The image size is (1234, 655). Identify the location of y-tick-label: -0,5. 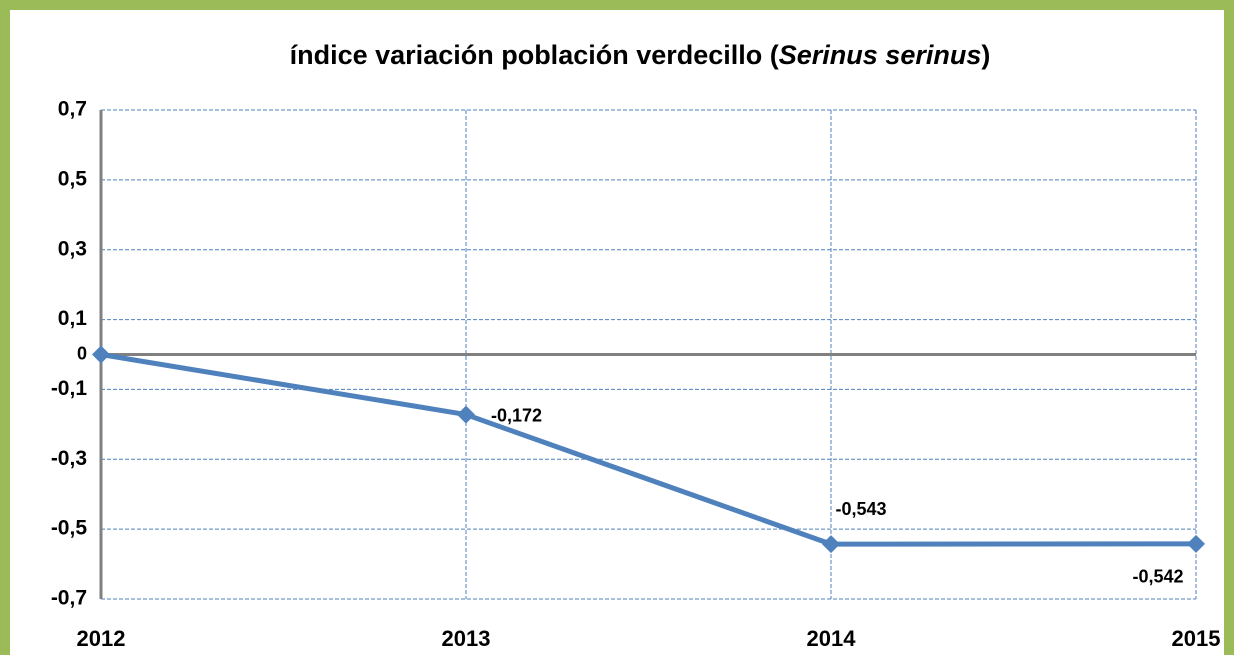
(69, 528).